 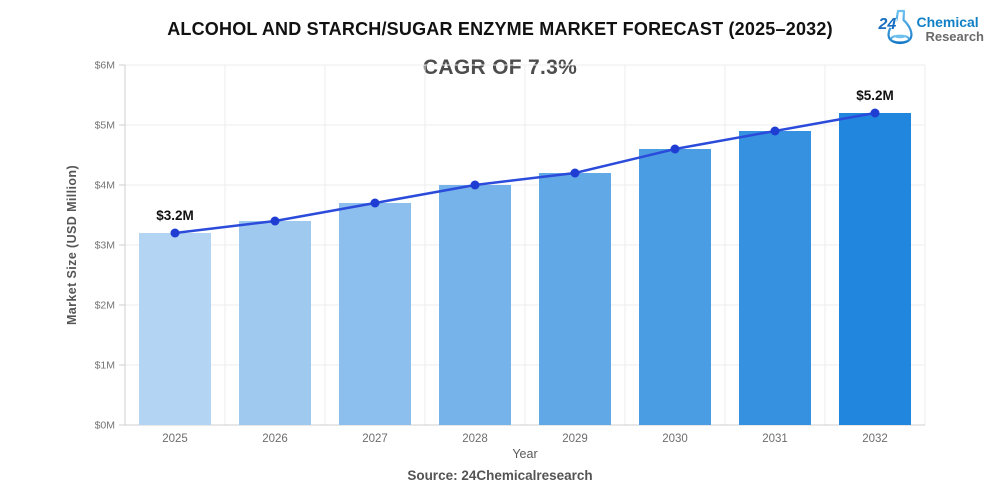 What do you see at coordinates (105, 126) in the screenshot?
I see `y-tick-label: $5M` at bounding box center [105, 126].